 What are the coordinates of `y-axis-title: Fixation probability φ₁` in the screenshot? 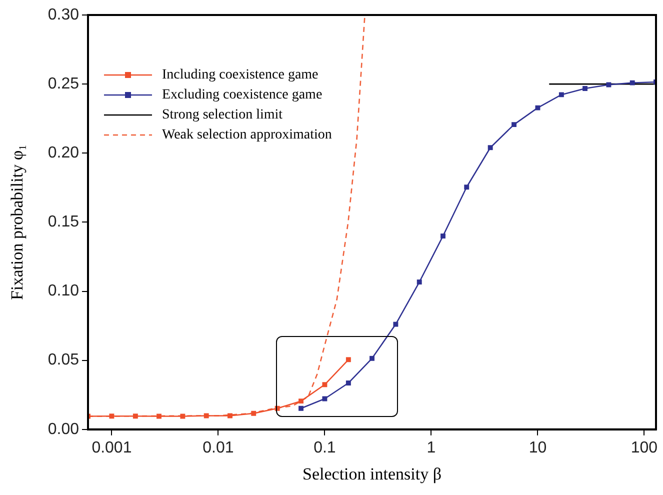 It's located at (17, 222).